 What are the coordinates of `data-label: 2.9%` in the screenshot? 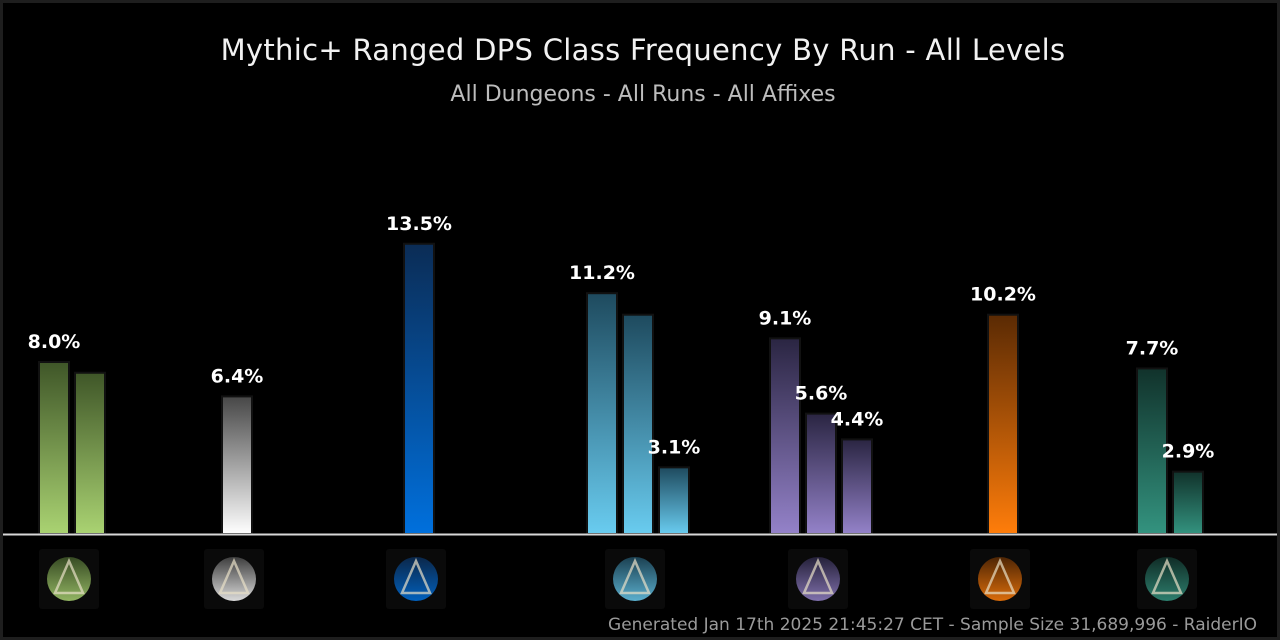 It's located at (1188, 452).